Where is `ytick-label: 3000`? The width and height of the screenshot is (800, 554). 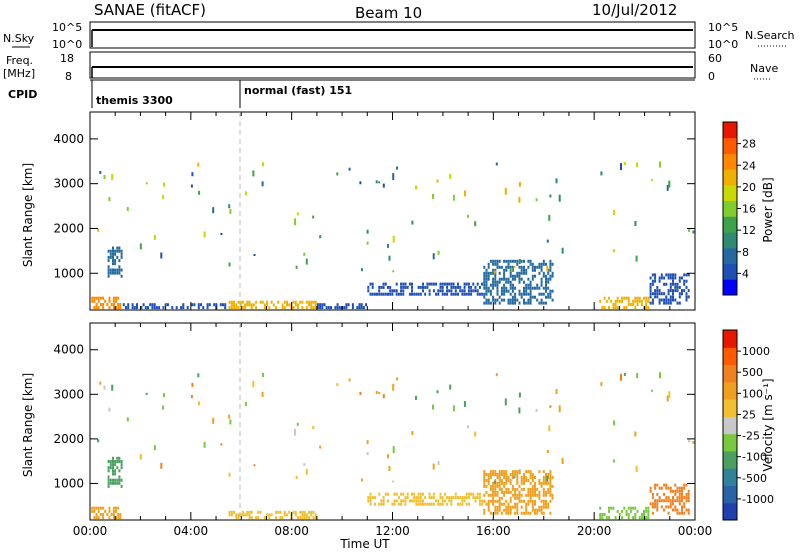 ytick-label: 3000 is located at coordinates (68, 184).